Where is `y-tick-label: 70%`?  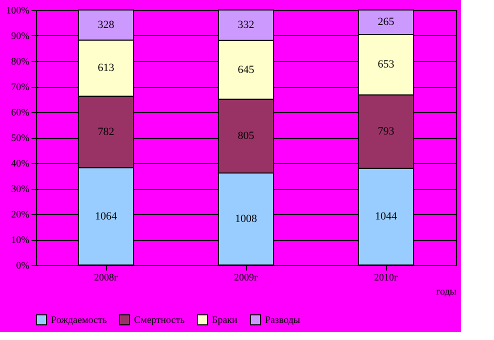 y-tick-label: 70% is located at coordinates (20, 87).